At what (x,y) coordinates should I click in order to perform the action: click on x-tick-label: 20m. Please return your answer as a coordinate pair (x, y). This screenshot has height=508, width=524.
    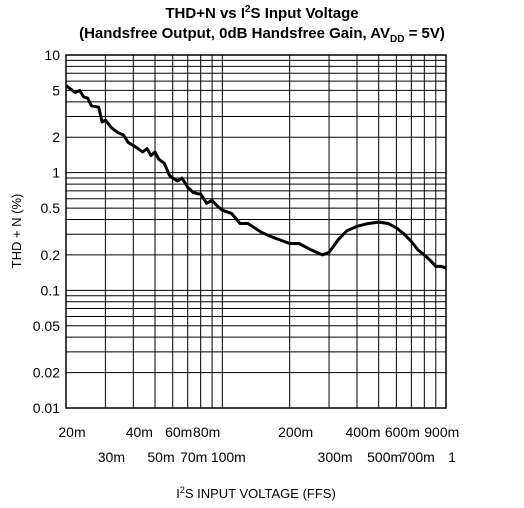
    Looking at the image, I should click on (71, 432).